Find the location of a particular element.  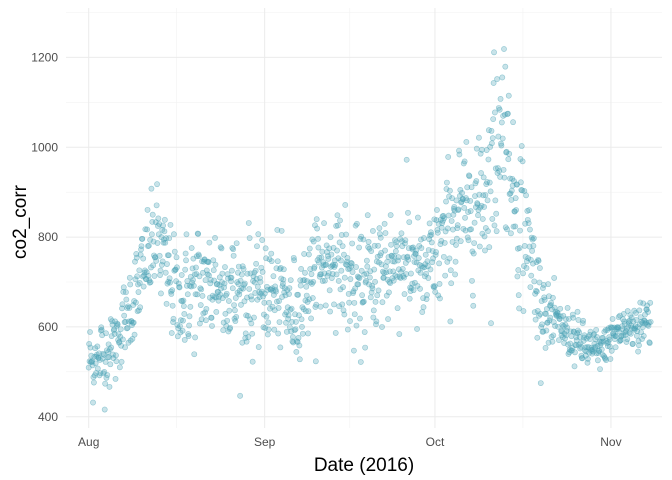

x-tick-label: Sep is located at coordinates (265, 442).